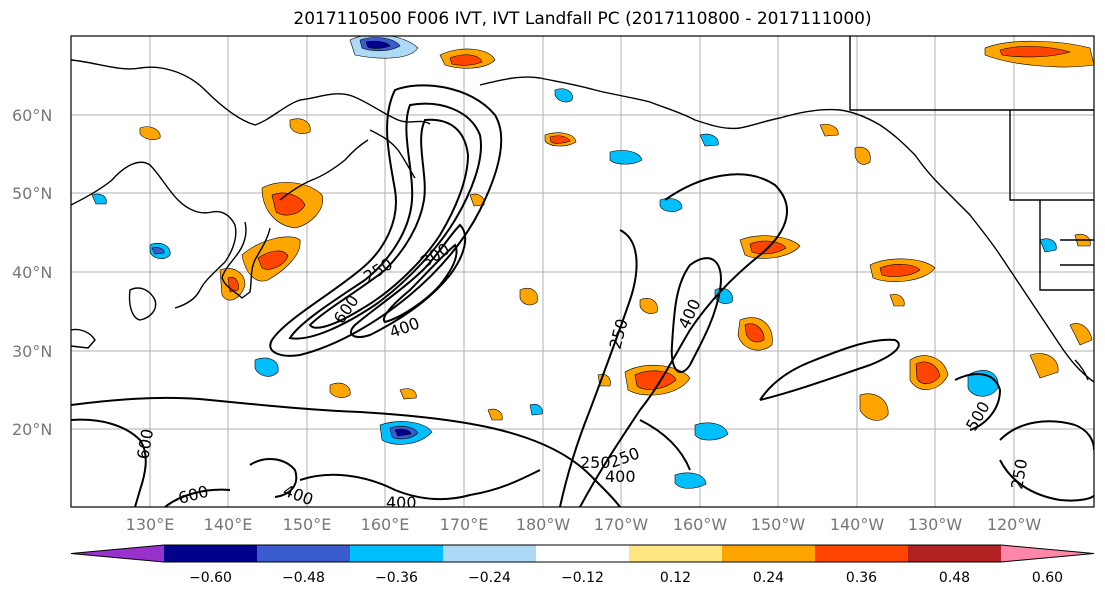  I want to click on colorbar-tick-label: −0.12, so click(582, 578).